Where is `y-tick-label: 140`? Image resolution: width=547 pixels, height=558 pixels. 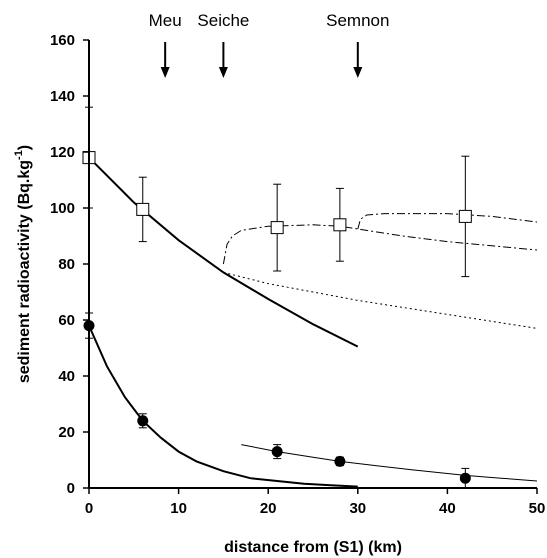 y-tick-label: 140 is located at coordinates (62, 96).